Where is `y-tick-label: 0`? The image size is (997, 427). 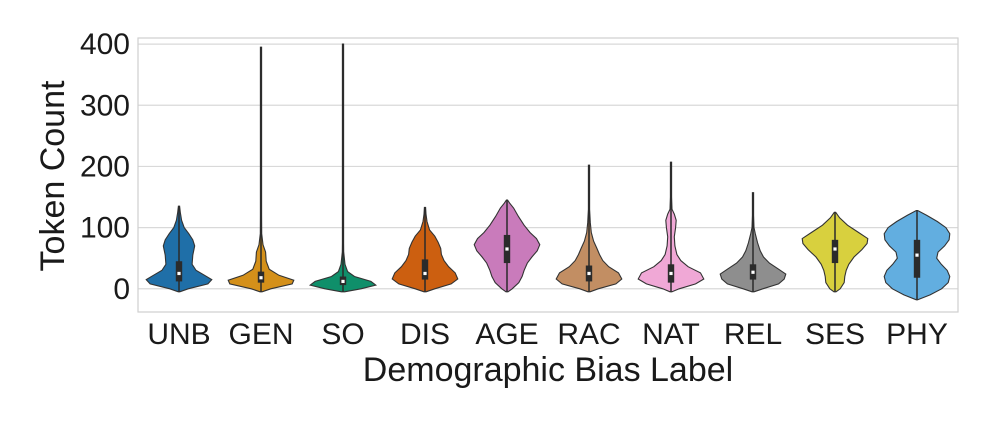 y-tick-label: 0 is located at coordinates (121, 289).